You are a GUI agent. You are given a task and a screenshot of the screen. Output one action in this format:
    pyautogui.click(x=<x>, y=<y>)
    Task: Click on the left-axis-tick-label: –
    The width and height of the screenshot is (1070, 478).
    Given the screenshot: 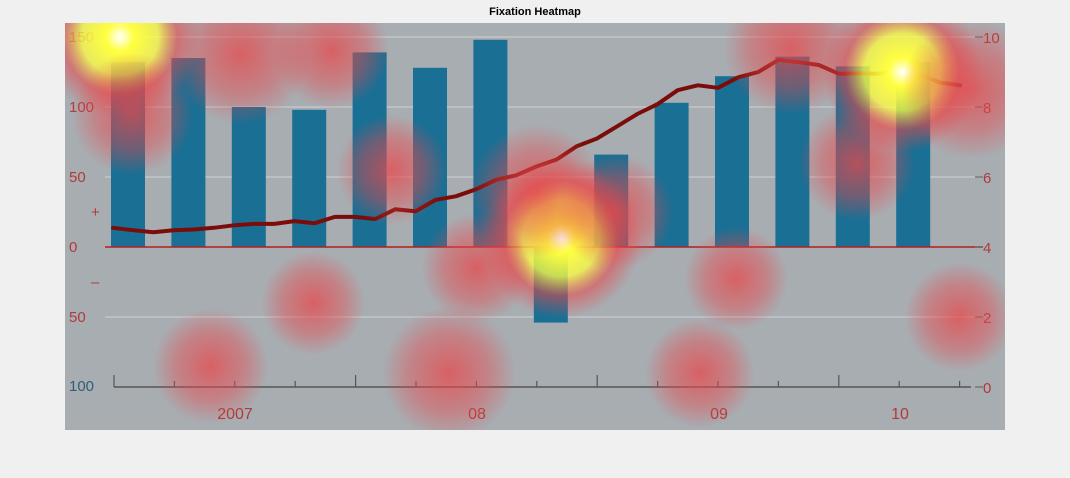 What is the action you would take?
    pyautogui.click(x=95, y=282)
    